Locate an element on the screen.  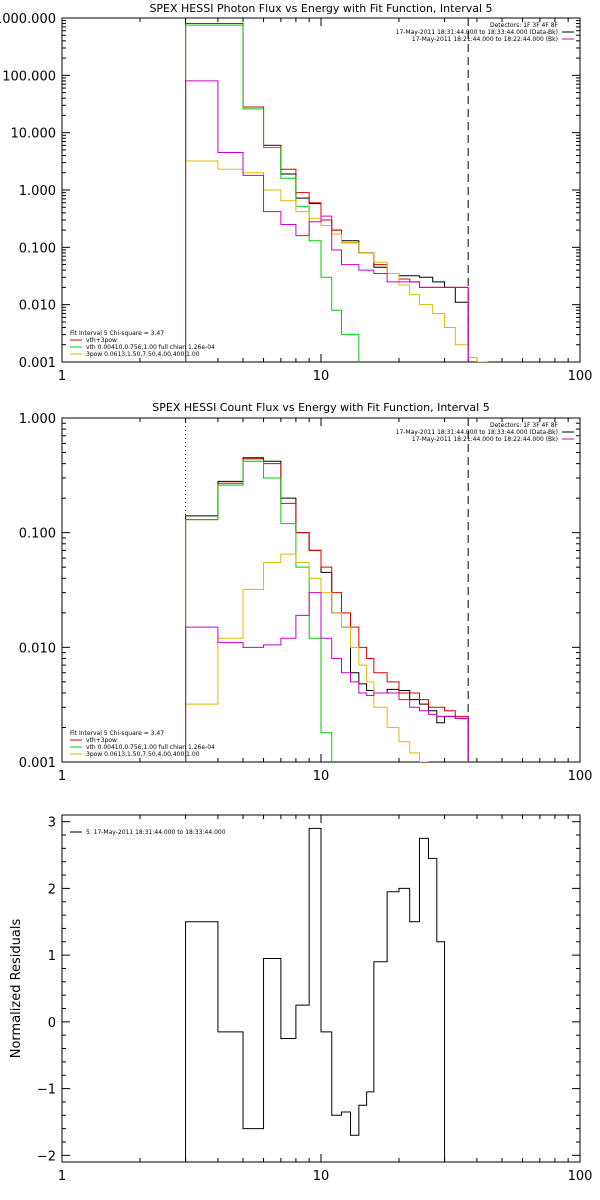
y-tick-label: 0 is located at coordinates (52, 1023).